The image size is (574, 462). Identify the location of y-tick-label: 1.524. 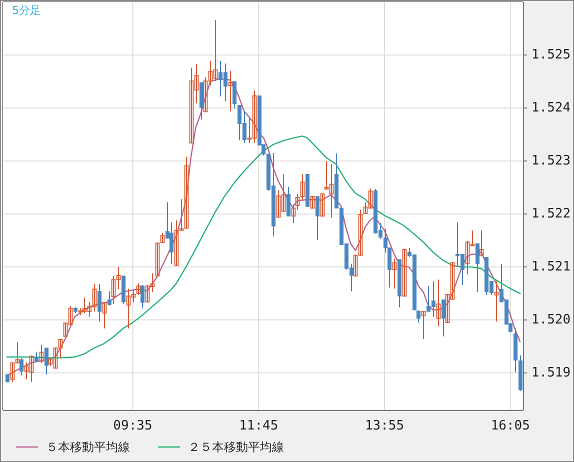
(551, 108).